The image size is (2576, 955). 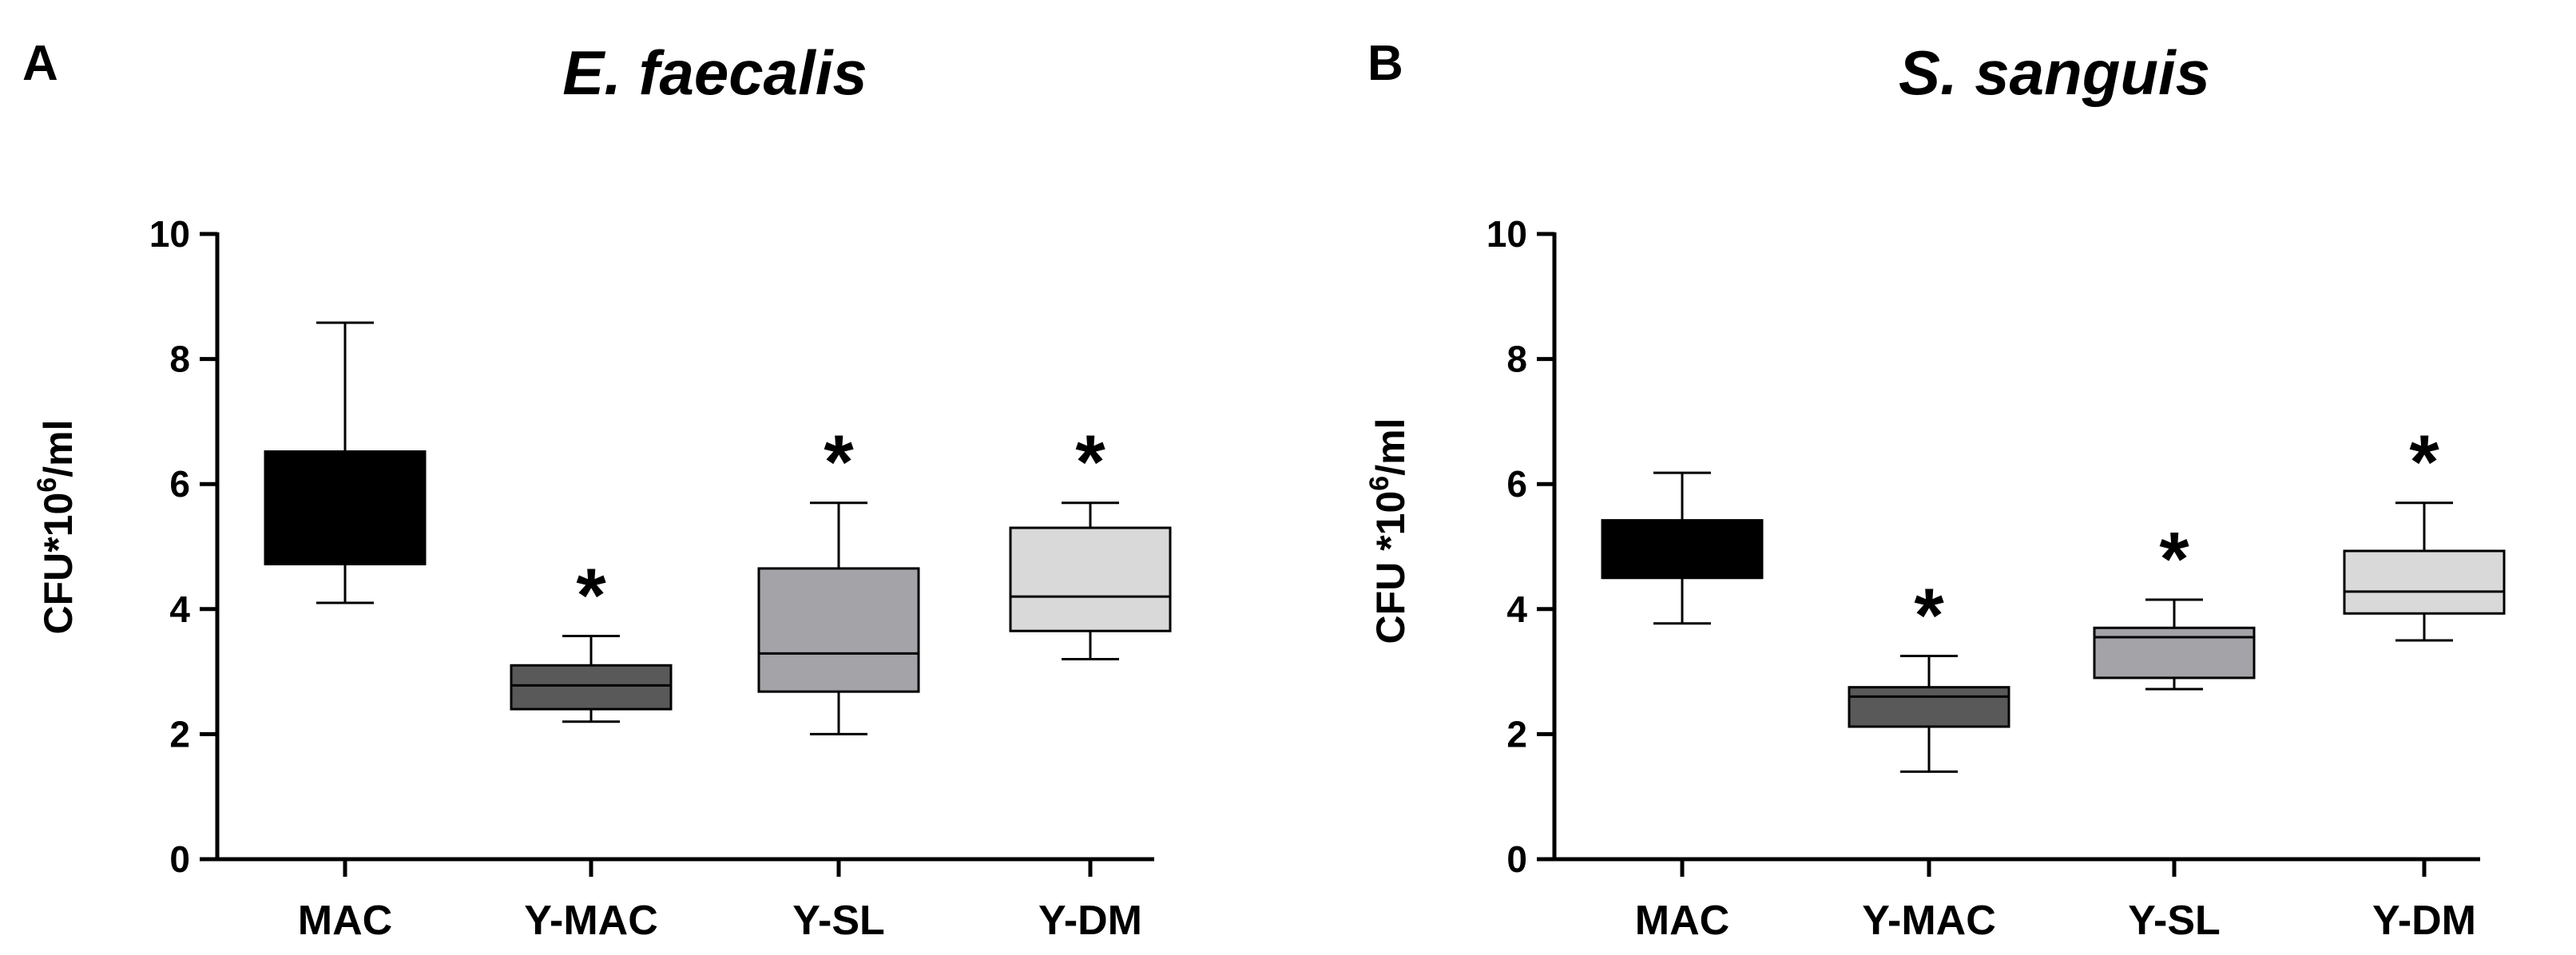 I want to click on y-axis-label-main: CFU *10, so click(x=1390, y=567).